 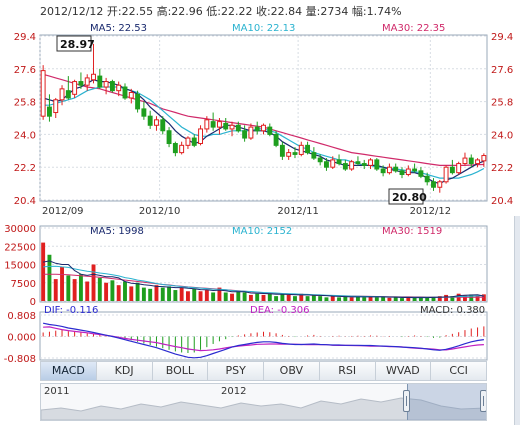 What do you see at coordinates (348, 371) in the screenshot?
I see `tab-rsi: RSI` at bounding box center [348, 371].